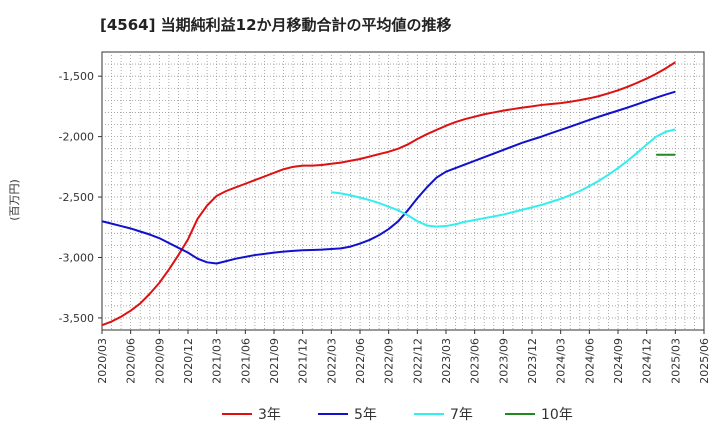 The width and height of the screenshot is (720, 444). I want to click on series-line-7年, so click(503, 178).